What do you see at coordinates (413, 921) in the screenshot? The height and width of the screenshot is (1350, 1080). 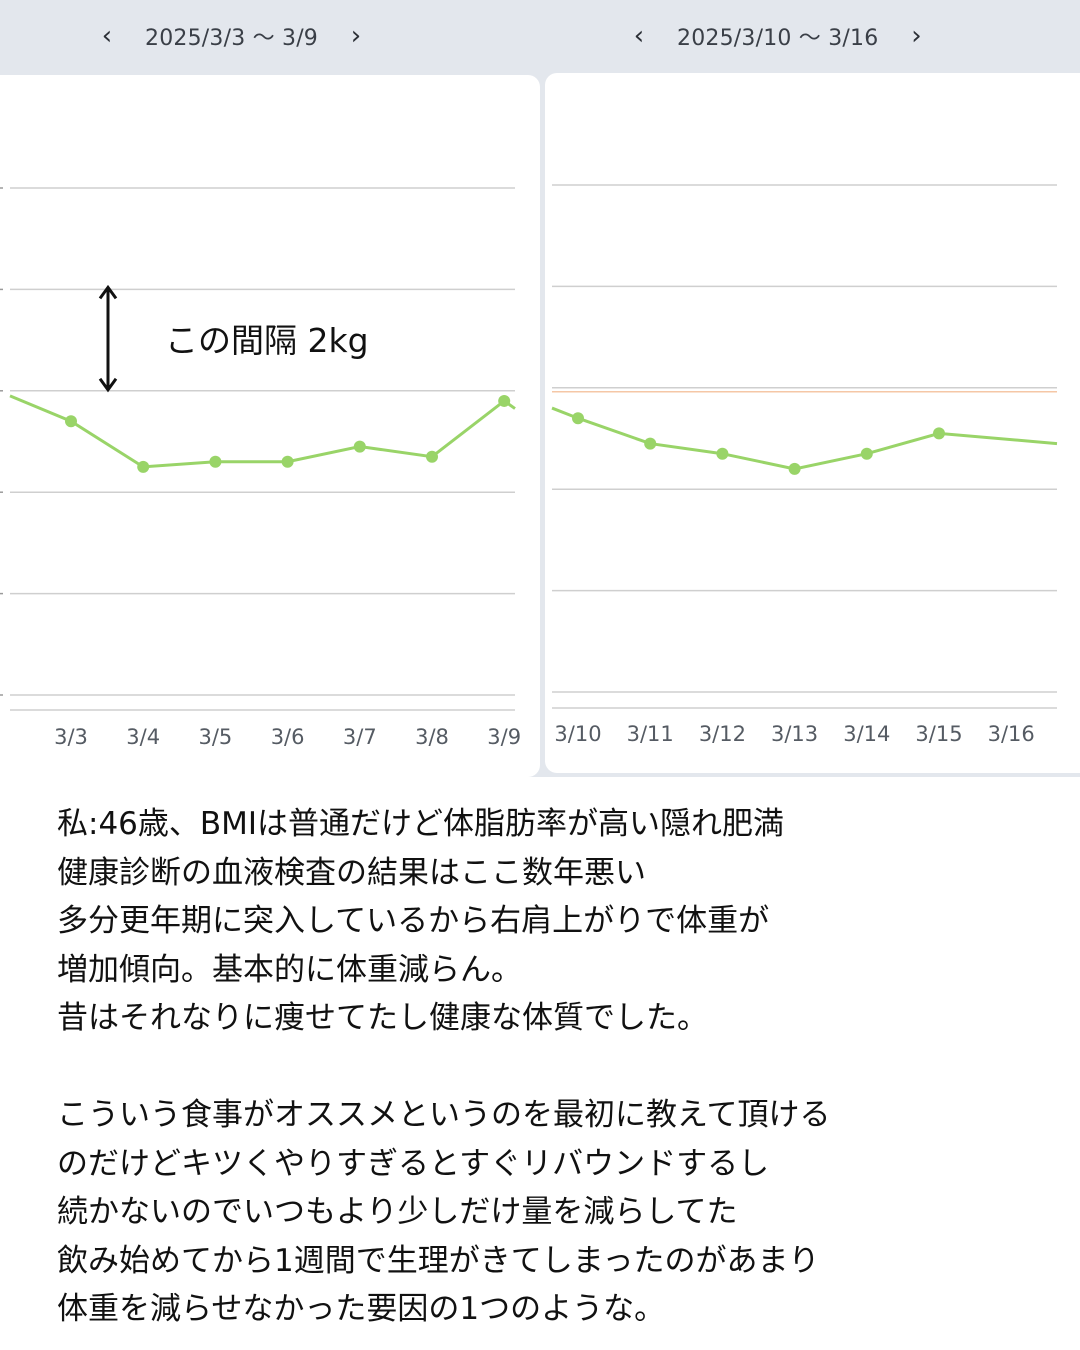 I see `body-text-line: 多分更年期に突入しているから右肩上がりで体重が` at bounding box center [413, 921].